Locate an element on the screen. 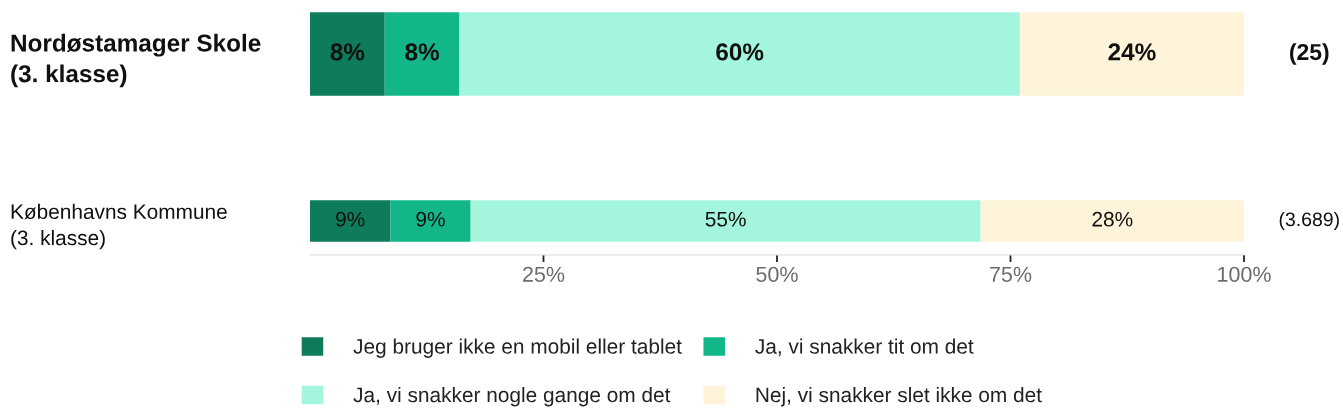 This screenshot has height=410, width=1343. annotation: (3.689) is located at coordinates (1309, 221).